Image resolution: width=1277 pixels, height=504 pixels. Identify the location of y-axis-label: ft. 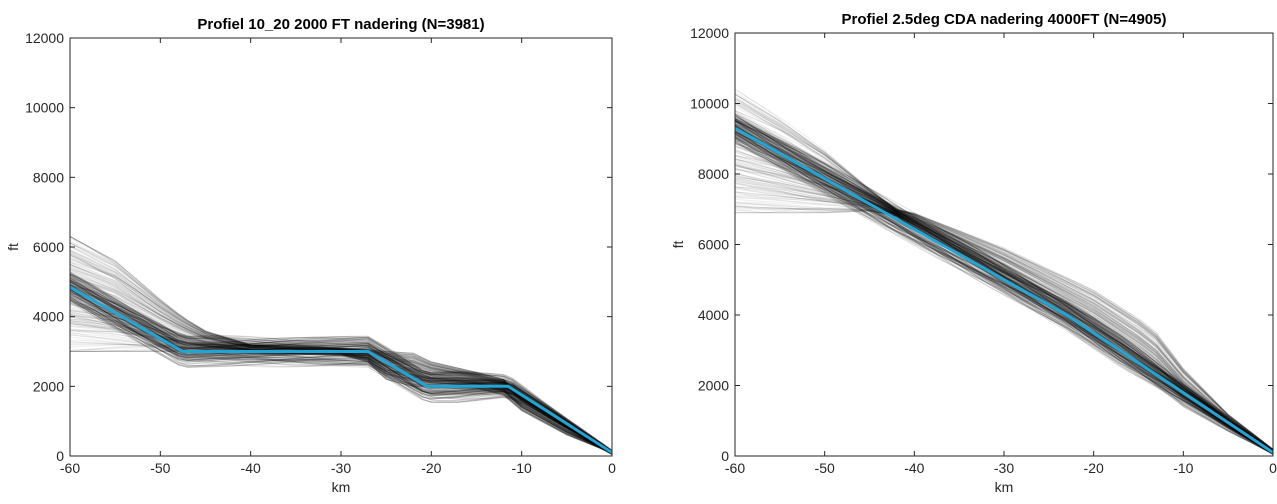
(13, 247).